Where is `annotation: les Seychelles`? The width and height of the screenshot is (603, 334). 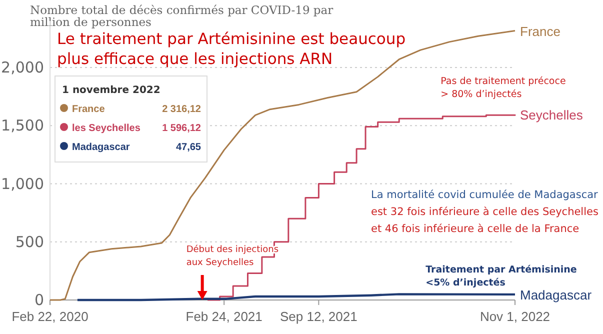 annotation: les Seychelles is located at coordinates (106, 128).